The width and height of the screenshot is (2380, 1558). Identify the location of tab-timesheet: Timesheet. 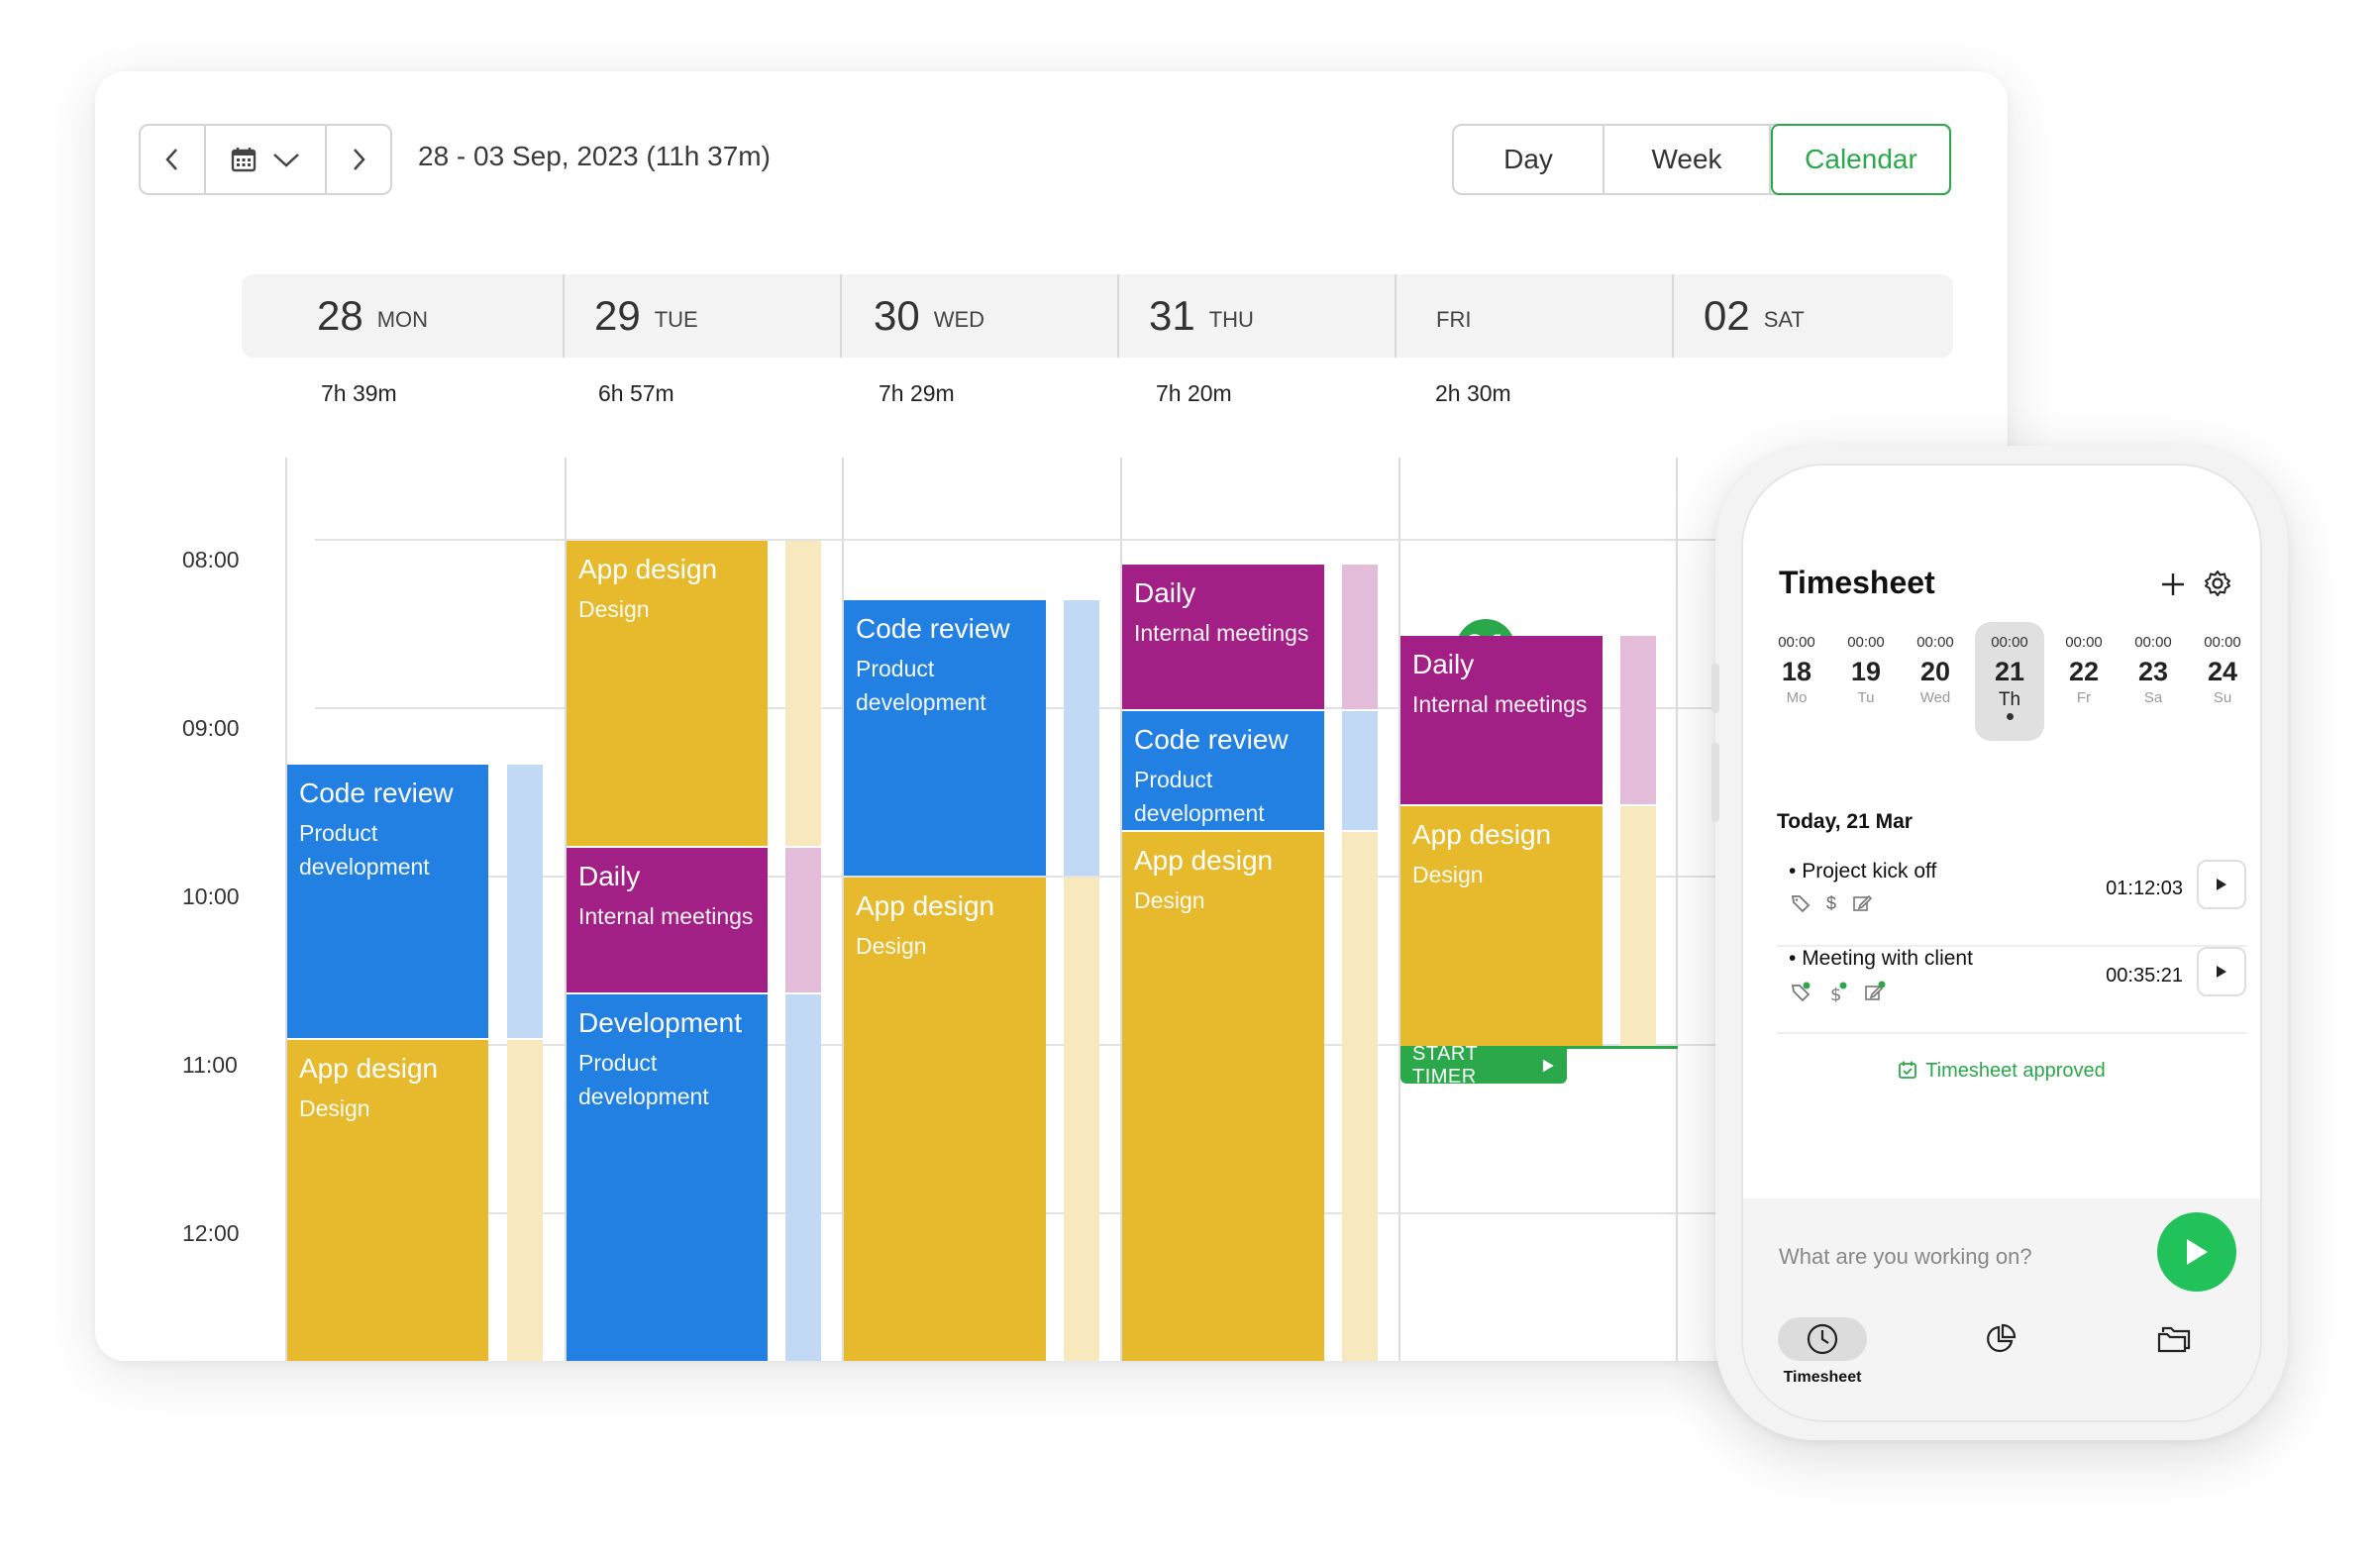
(1822, 1352).